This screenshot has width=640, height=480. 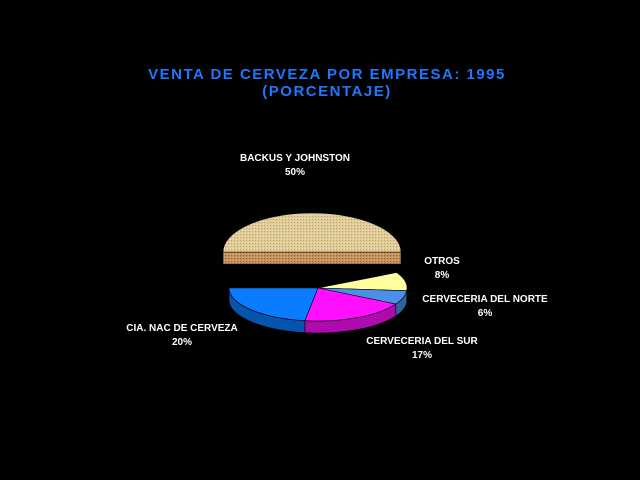 I want to click on pie-slices, so click(x=315, y=273).